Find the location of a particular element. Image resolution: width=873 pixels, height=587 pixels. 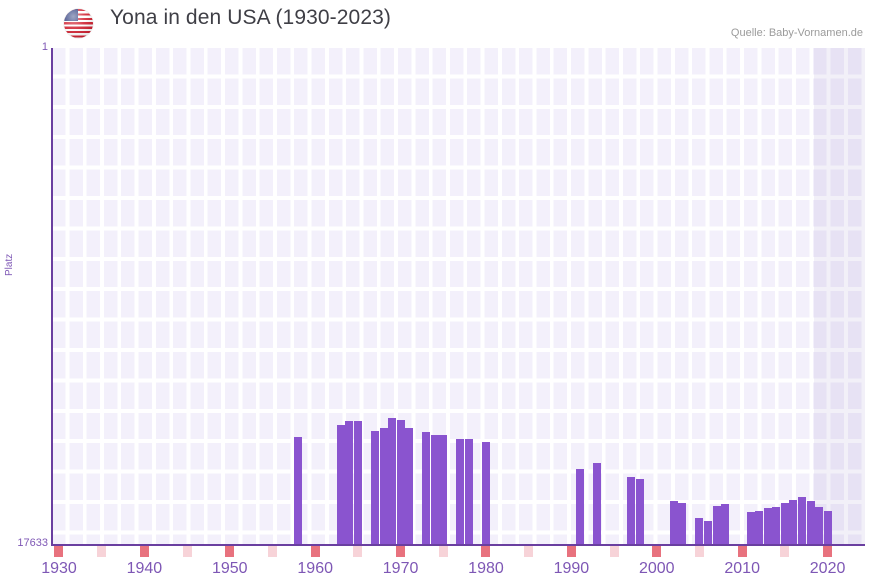

y-axis-tick-label-bottom: 17633 is located at coordinates (32, 543).